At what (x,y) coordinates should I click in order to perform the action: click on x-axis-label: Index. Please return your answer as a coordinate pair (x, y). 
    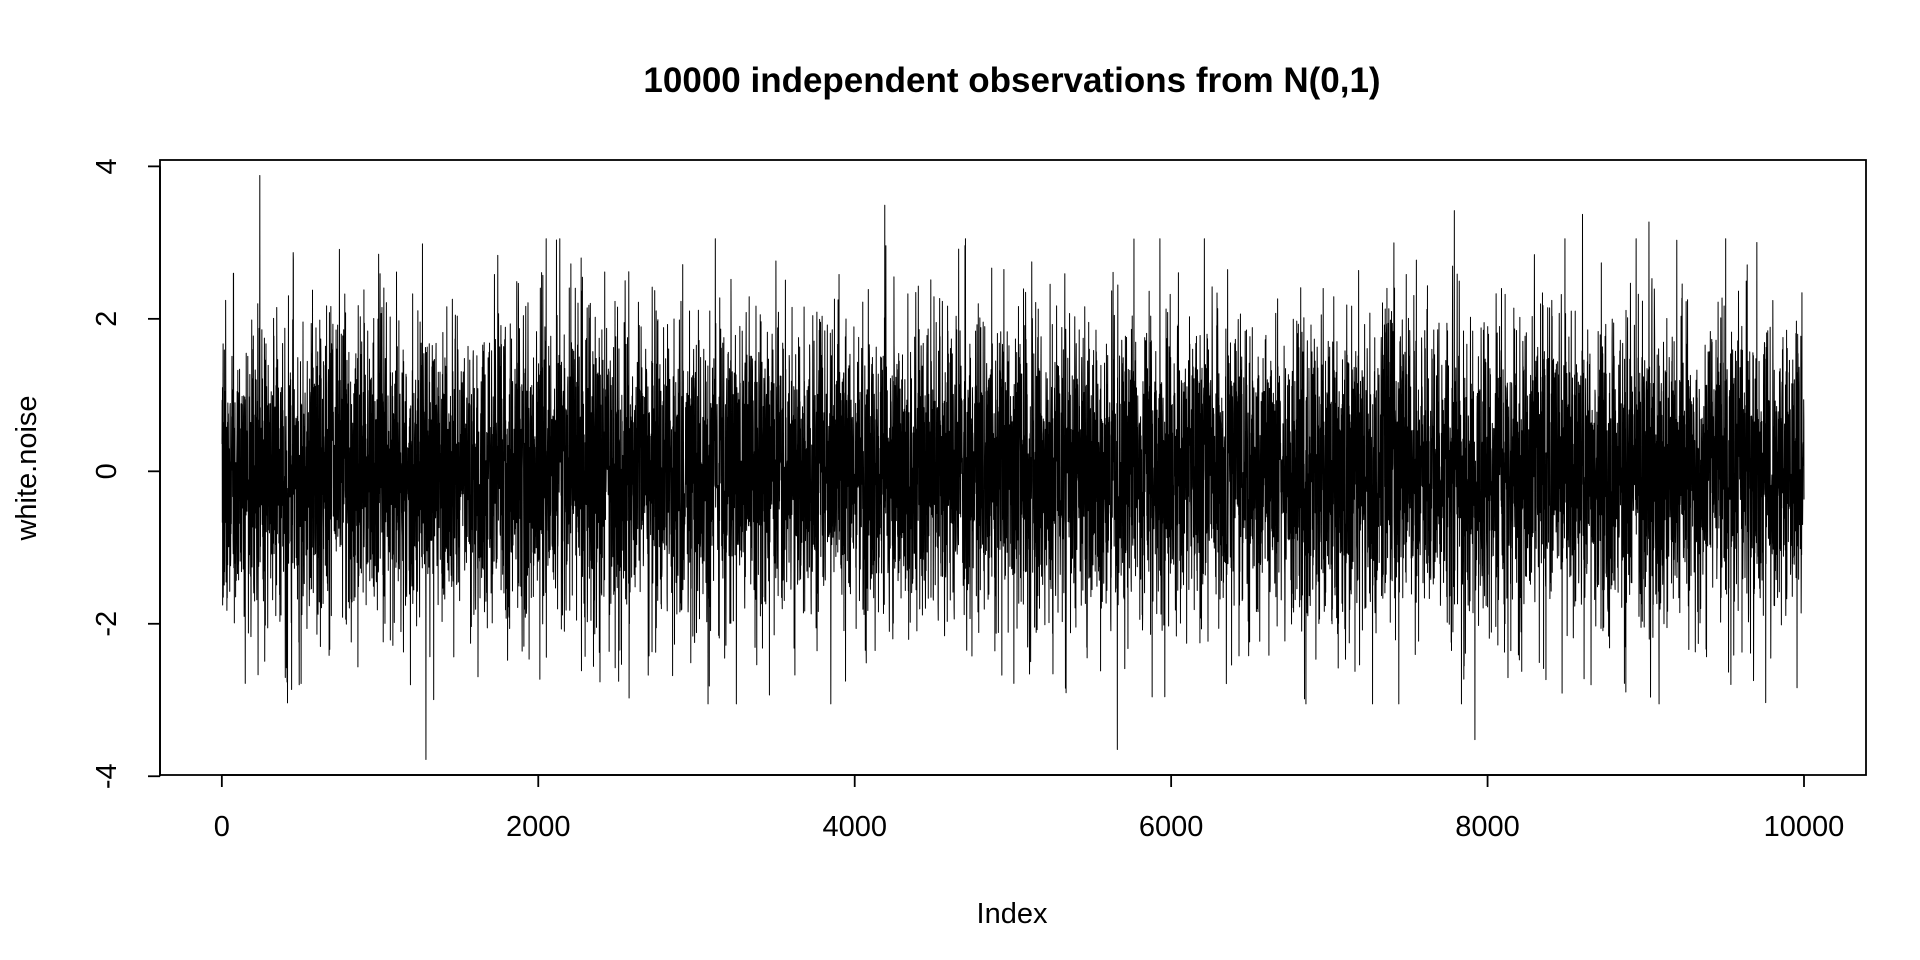
    Looking at the image, I should click on (1012, 914).